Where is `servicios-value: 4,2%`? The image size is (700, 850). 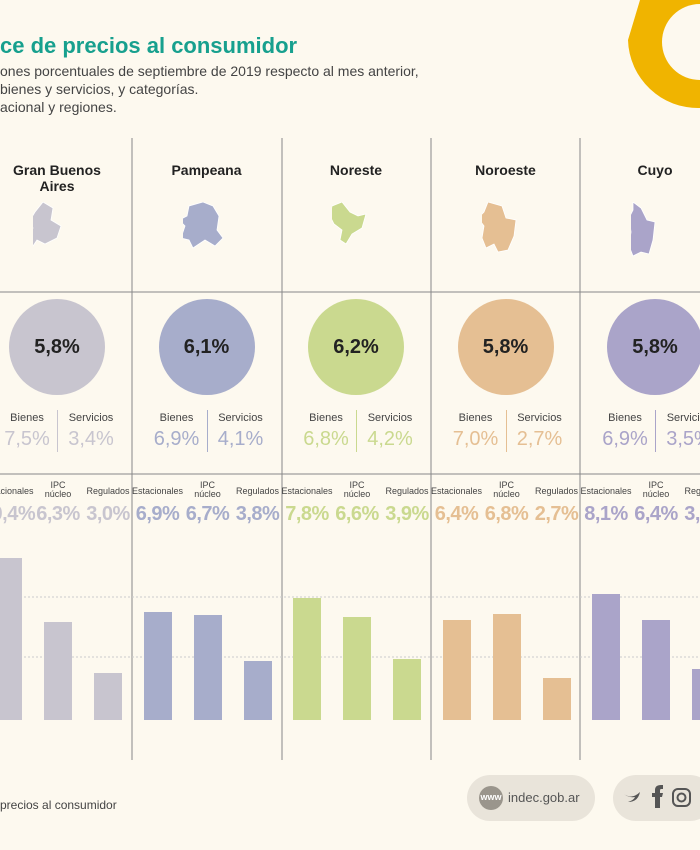
servicios-value: 4,2% is located at coordinates (390, 439).